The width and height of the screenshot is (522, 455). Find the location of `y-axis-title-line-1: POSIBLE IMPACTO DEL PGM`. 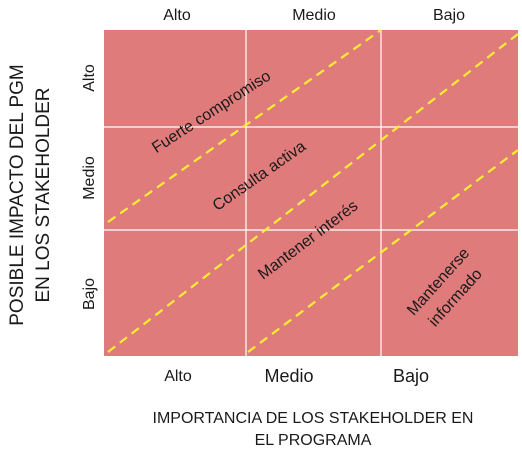

y-axis-title-line-1: POSIBLE IMPACTO DEL PGM is located at coordinates (17, 195).